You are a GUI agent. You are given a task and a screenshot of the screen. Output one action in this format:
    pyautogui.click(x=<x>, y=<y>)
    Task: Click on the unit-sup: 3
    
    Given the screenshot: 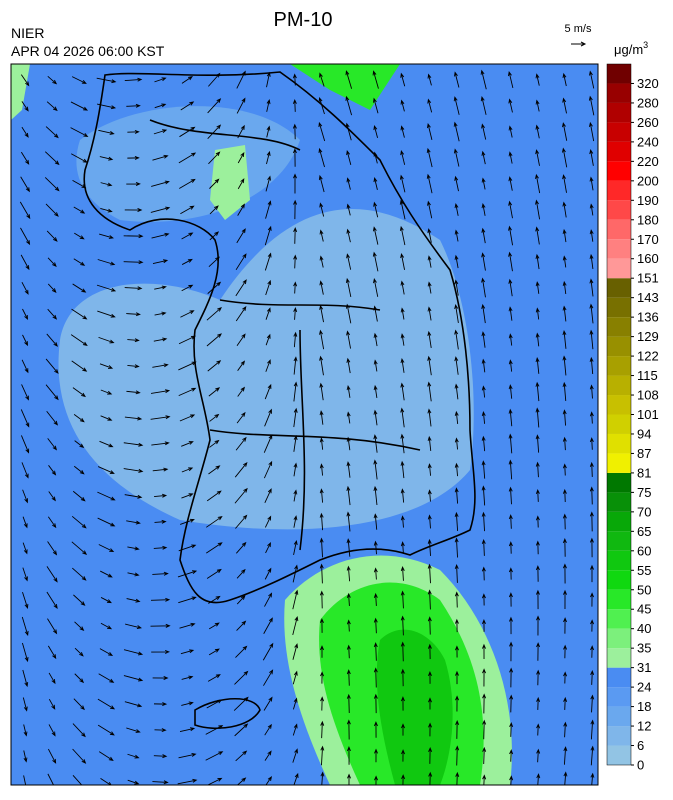 What is the action you would take?
    pyautogui.click(x=645, y=45)
    